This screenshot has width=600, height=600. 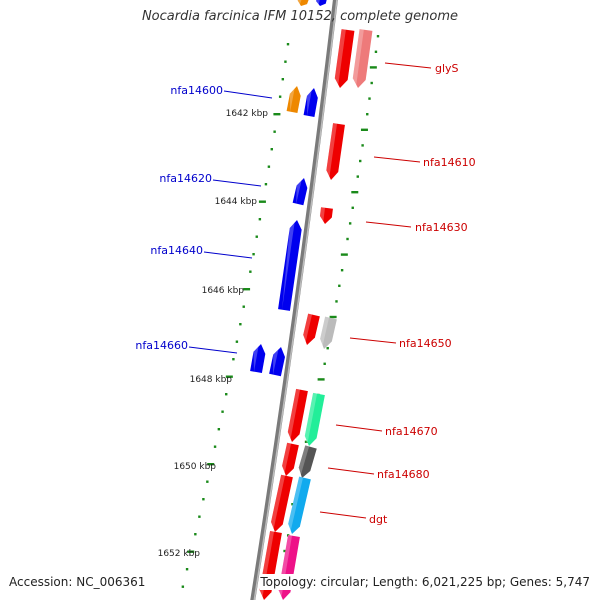 What do you see at coordinates (378, 519) in the screenshot?
I see `gene-name-text: dgt` at bounding box center [378, 519].